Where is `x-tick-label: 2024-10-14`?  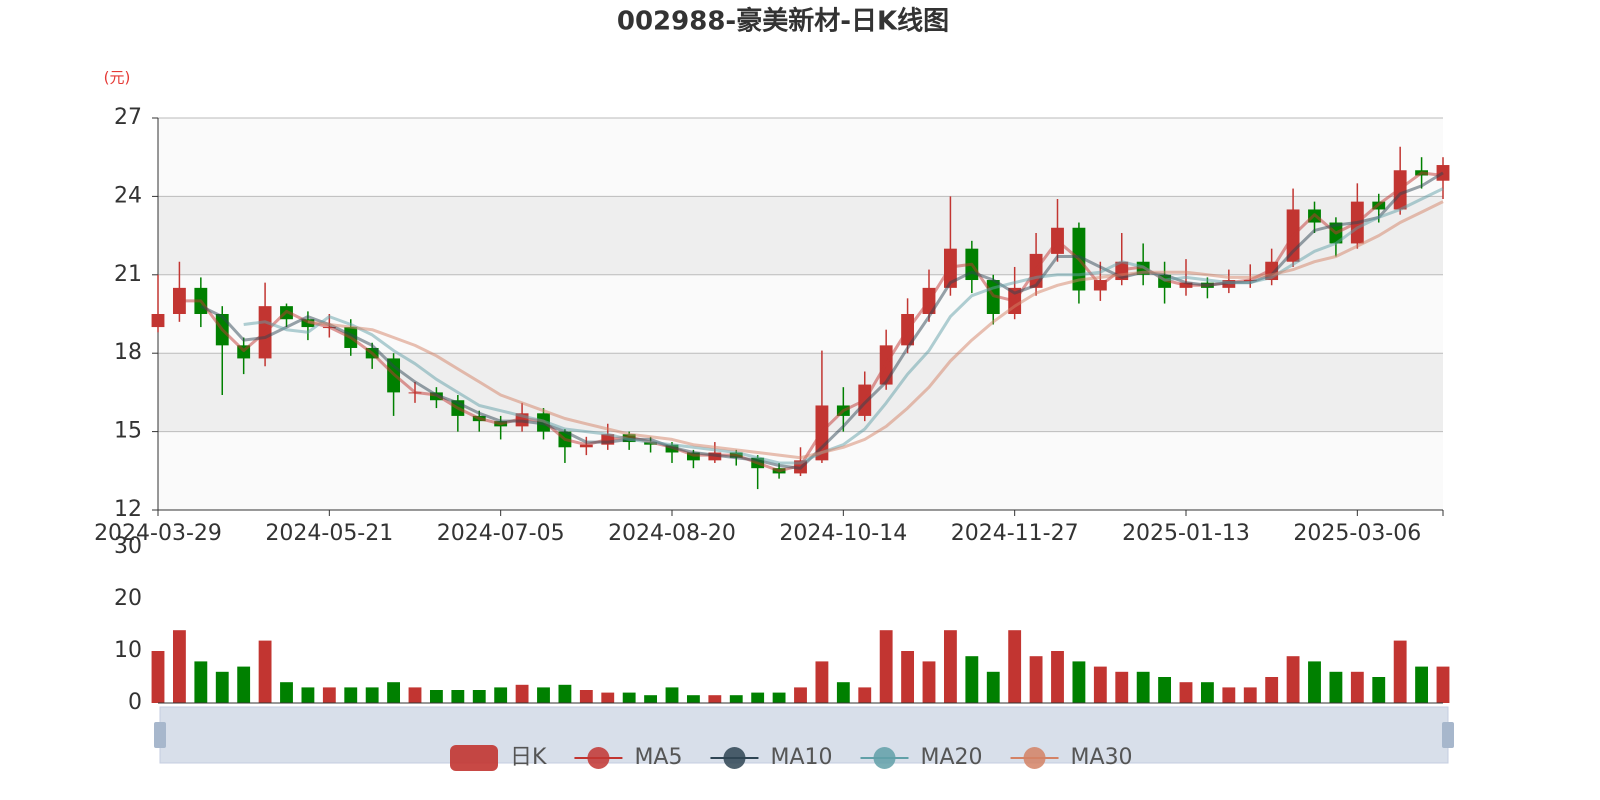
x-tick-label: 2024-10-14 is located at coordinates (843, 533).